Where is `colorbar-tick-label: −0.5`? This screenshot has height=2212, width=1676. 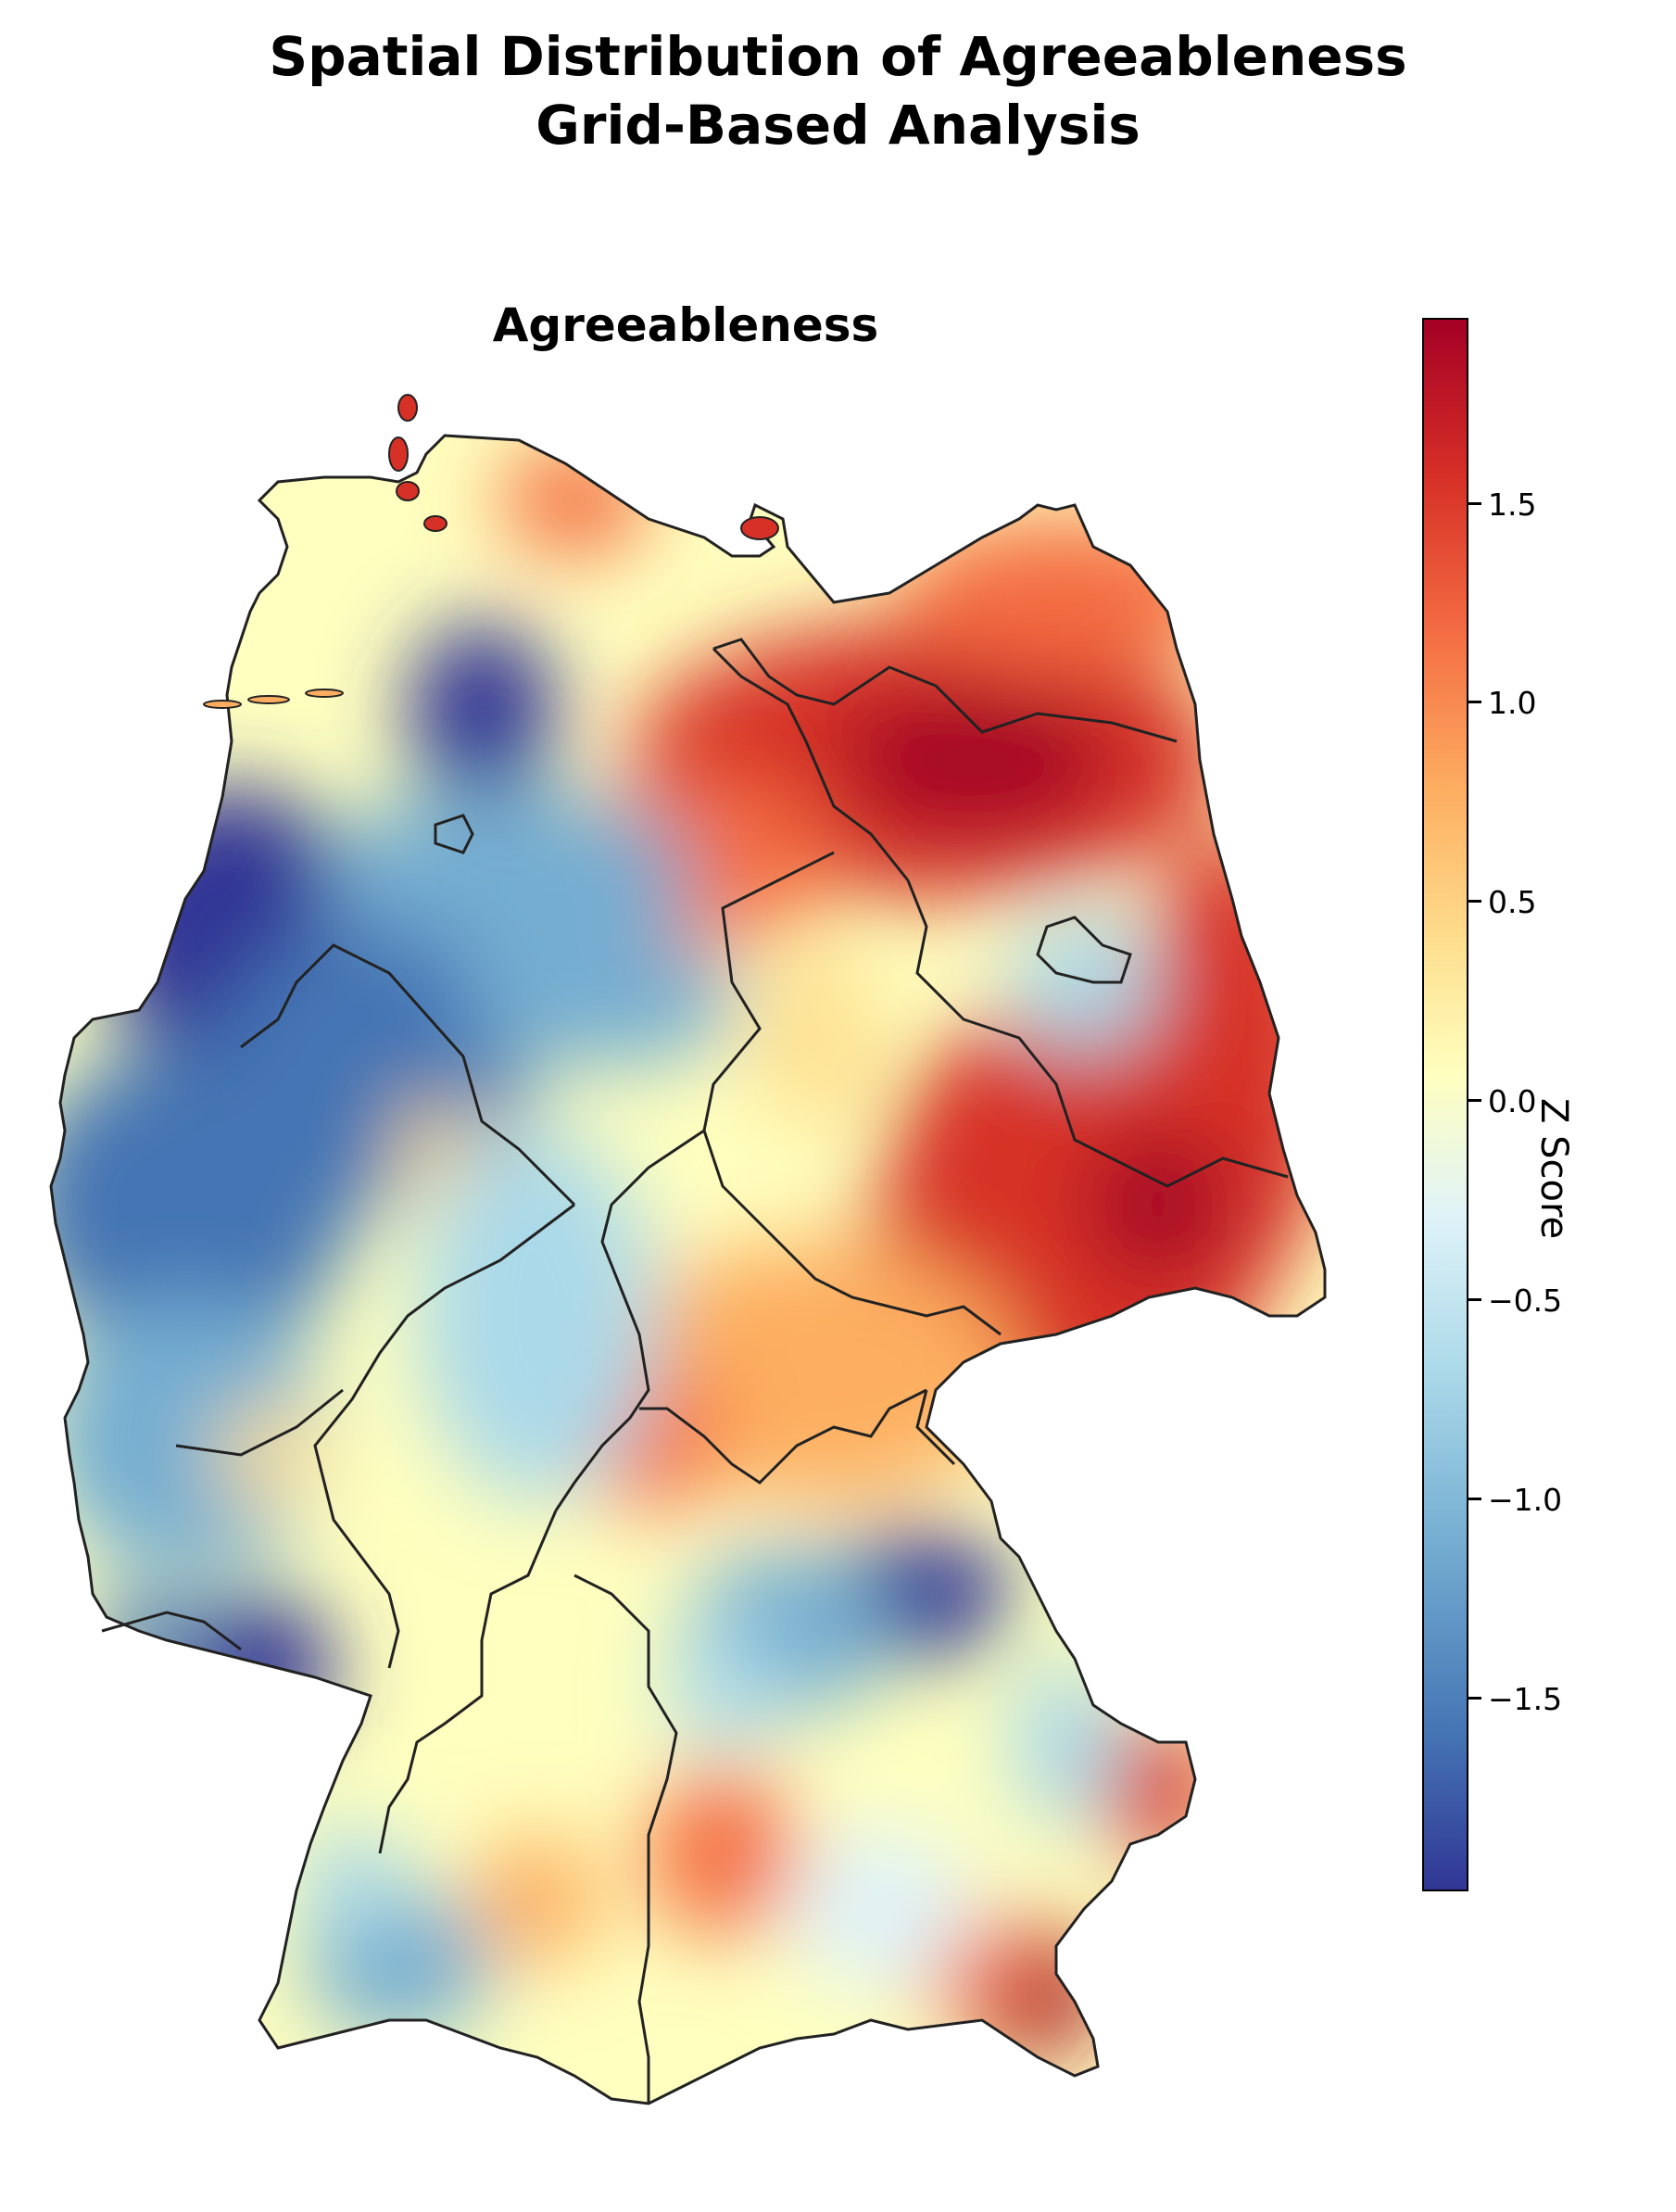 colorbar-tick-label: −0.5 is located at coordinates (1525, 1301).